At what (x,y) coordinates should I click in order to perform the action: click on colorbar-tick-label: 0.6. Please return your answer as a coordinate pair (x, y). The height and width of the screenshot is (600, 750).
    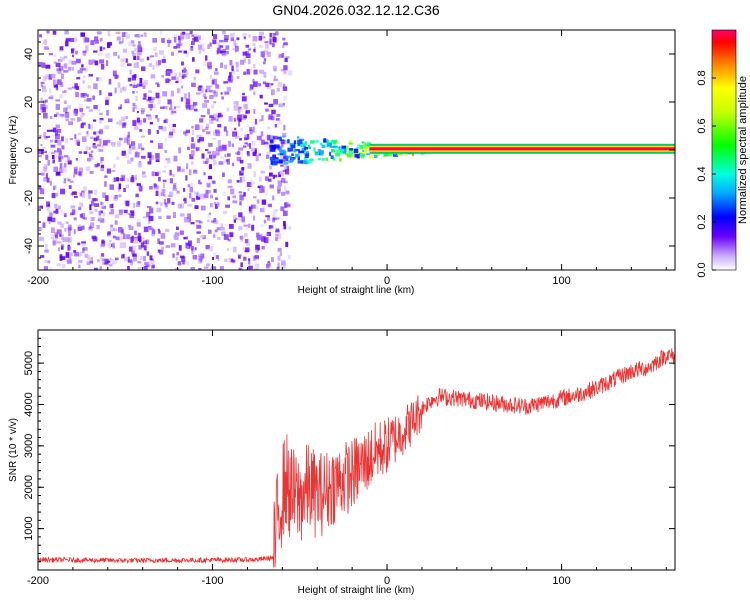
    Looking at the image, I should click on (702, 125).